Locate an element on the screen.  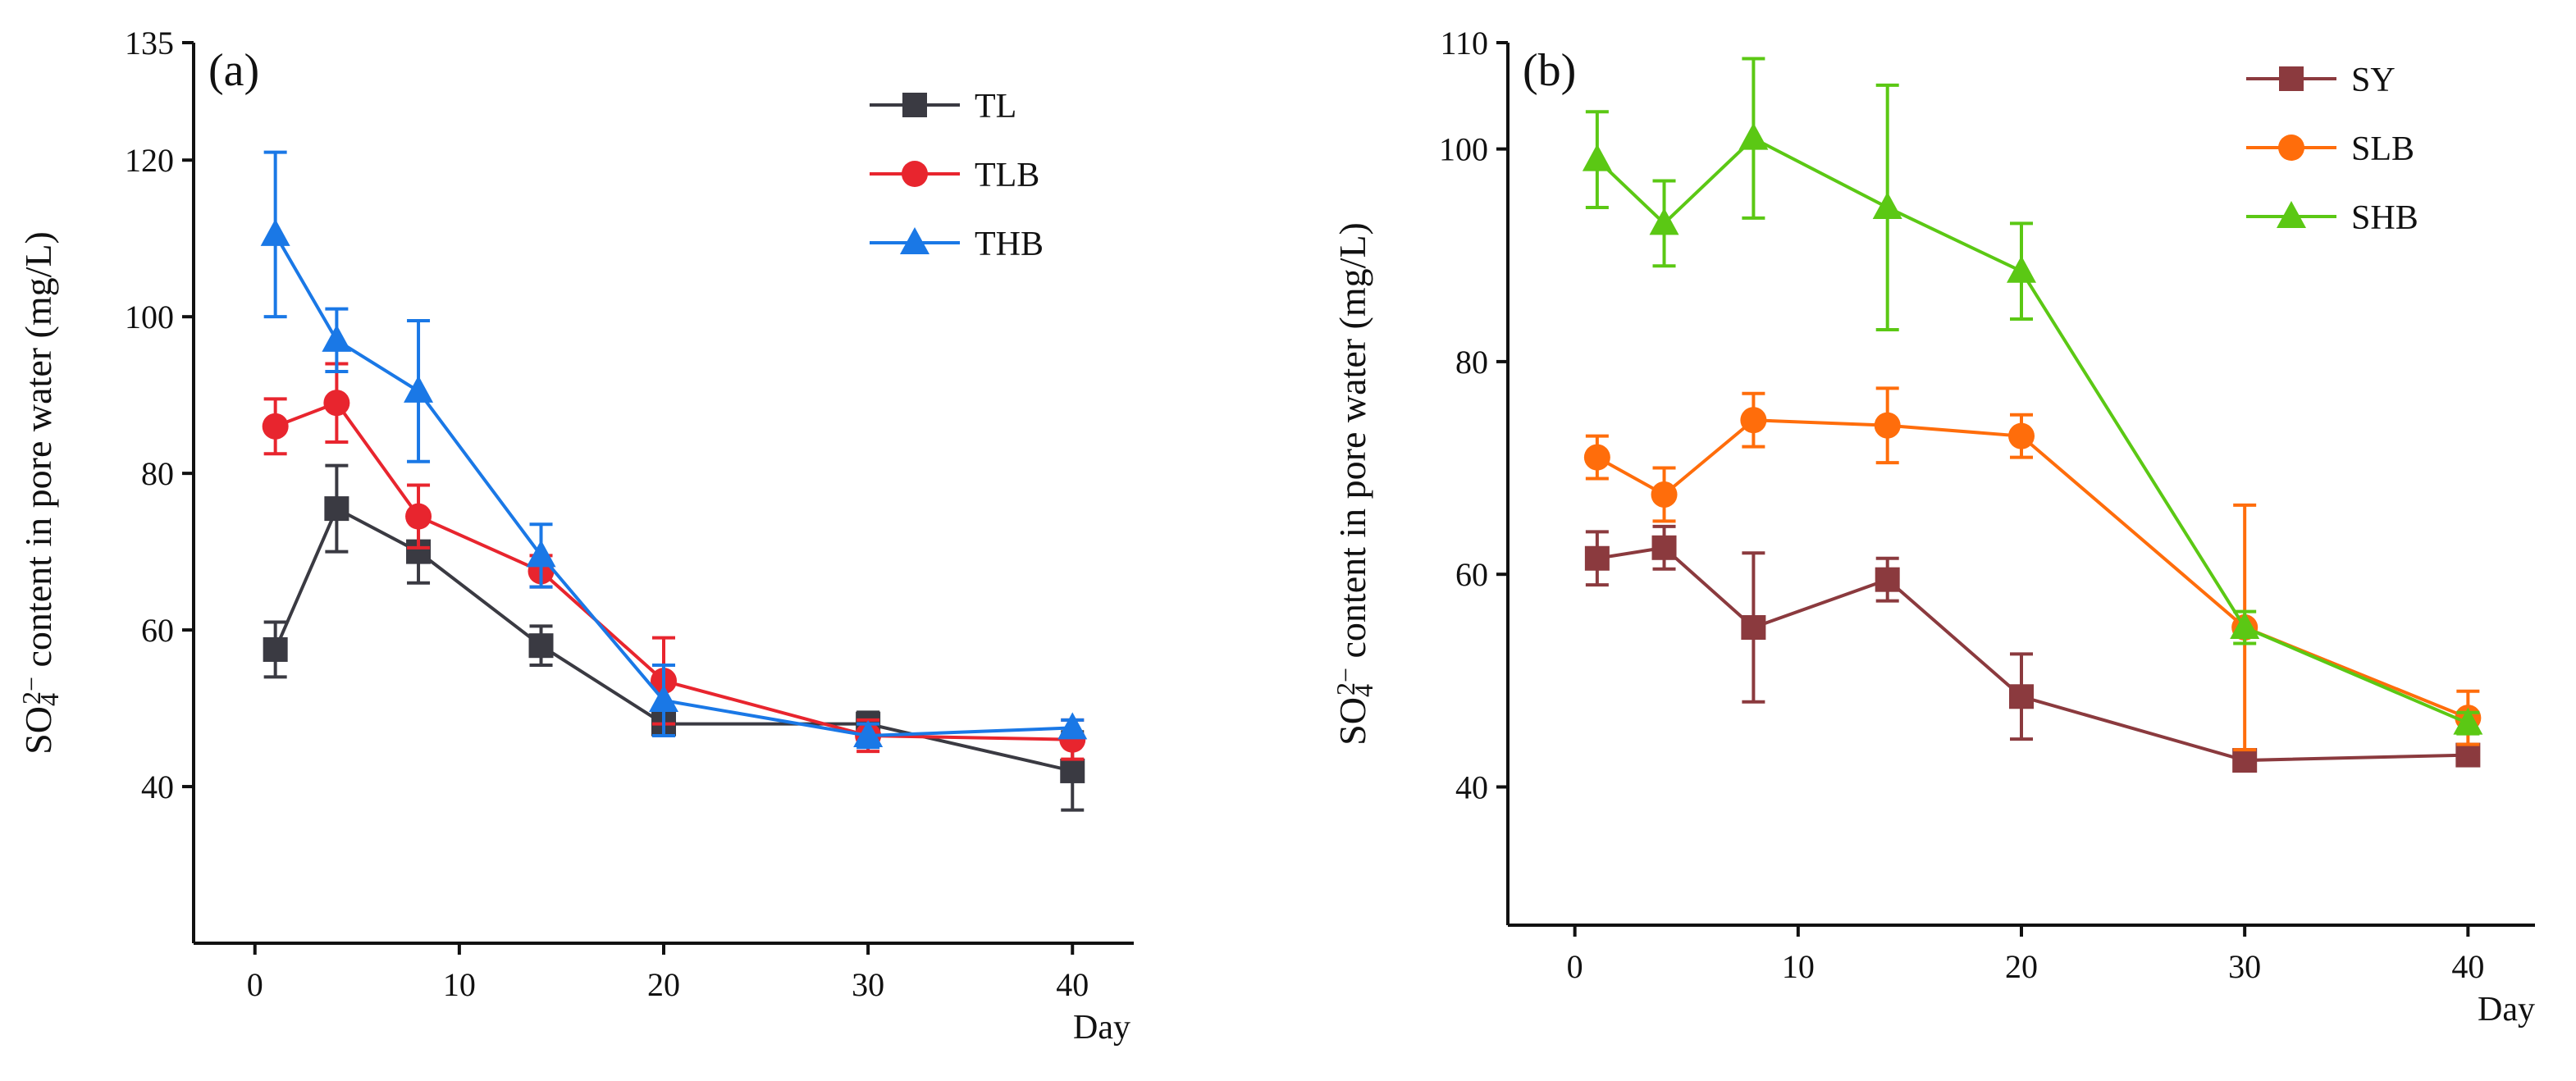
y-tick-label: 110 is located at coordinates (1464, 43).